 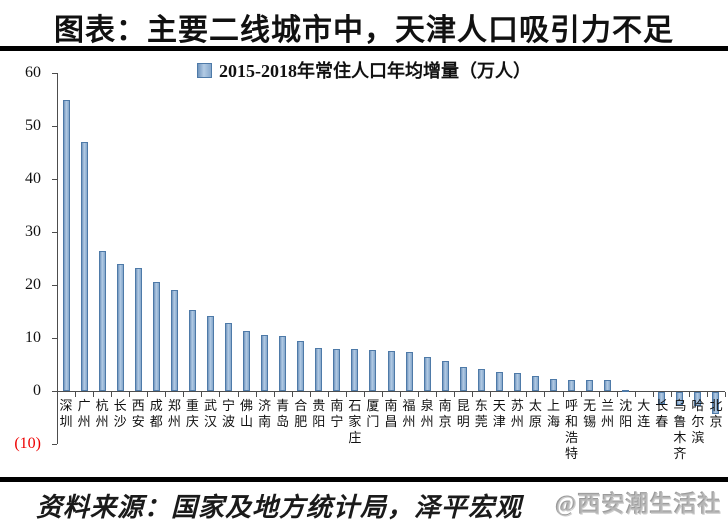 I want to click on x-axis-category-label: 长 春, so click(x=662, y=413).